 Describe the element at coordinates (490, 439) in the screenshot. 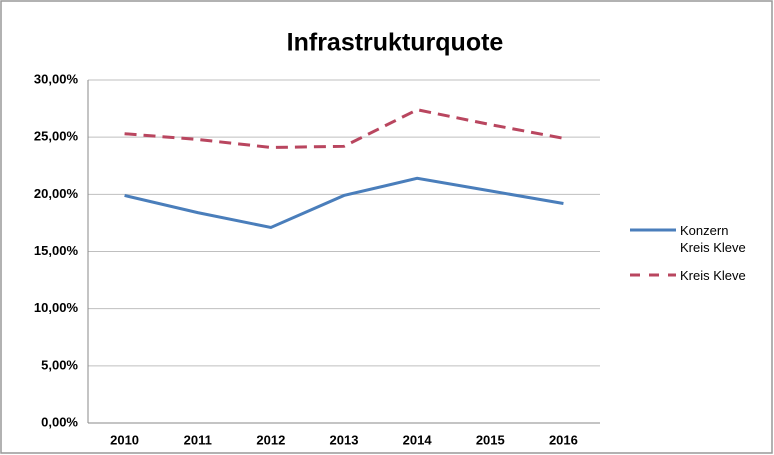

I see `x-tick-label: 2015` at that location.